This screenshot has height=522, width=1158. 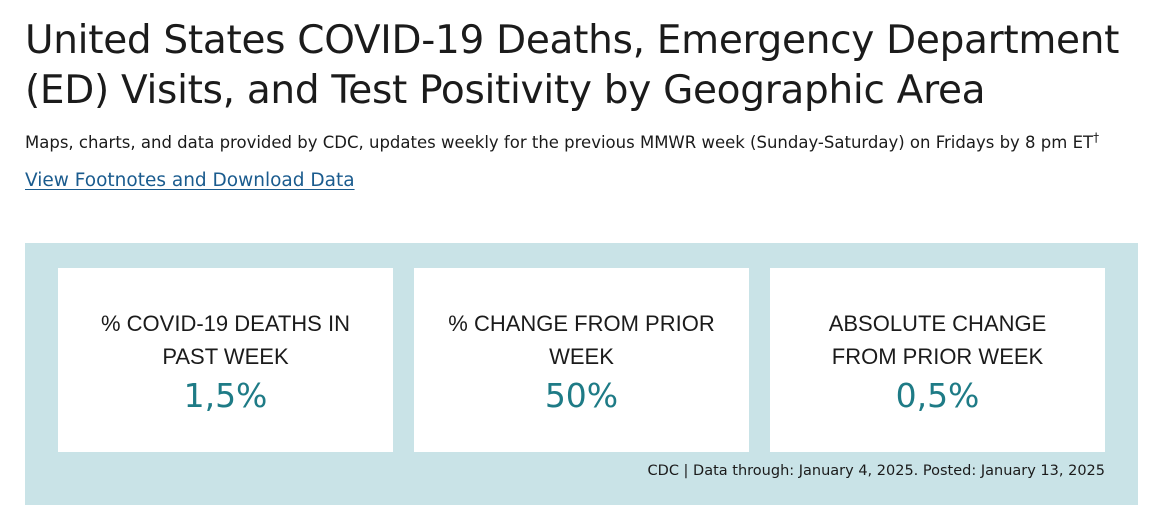 What do you see at coordinates (190, 180) in the screenshot?
I see `view-footnotes-link: View Footnotes and Download Data` at bounding box center [190, 180].